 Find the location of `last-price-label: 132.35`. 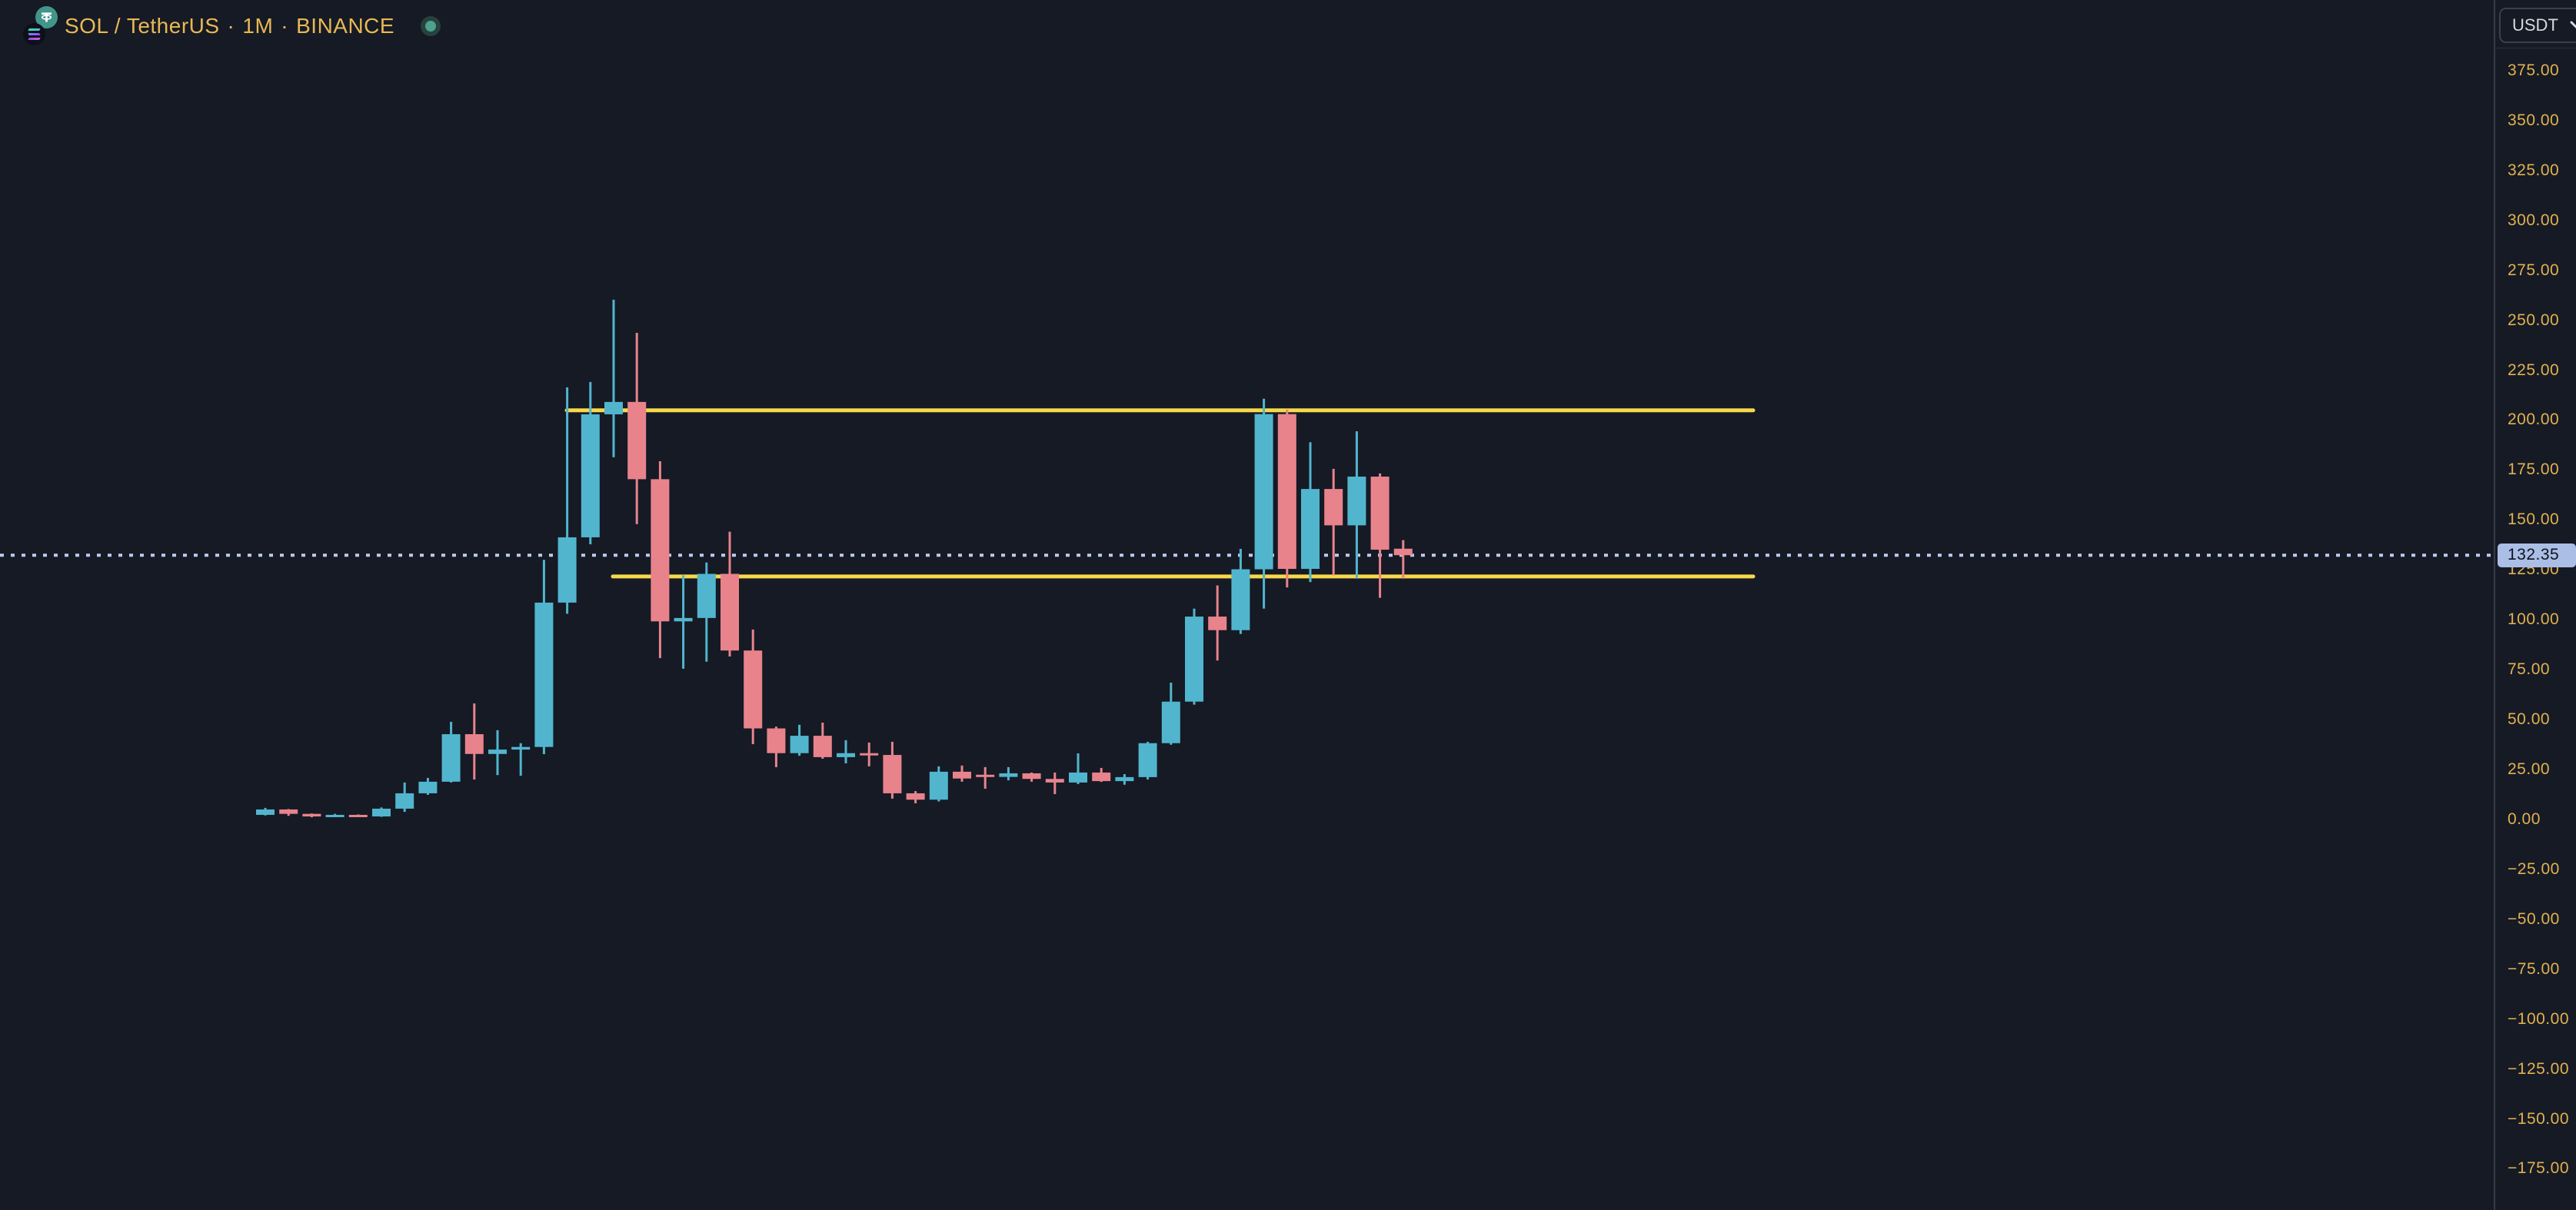

last-price-label: 132.35 is located at coordinates (2537, 555).